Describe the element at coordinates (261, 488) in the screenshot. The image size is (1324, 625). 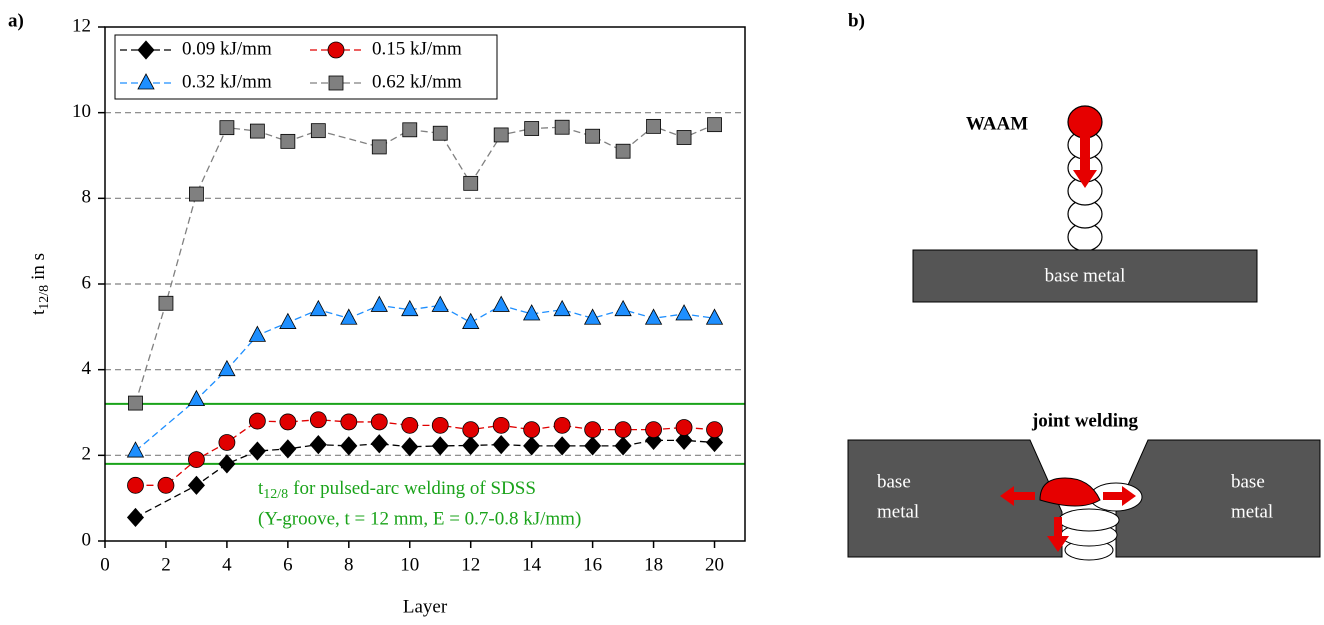
I see `annotation-symbol: t` at that location.